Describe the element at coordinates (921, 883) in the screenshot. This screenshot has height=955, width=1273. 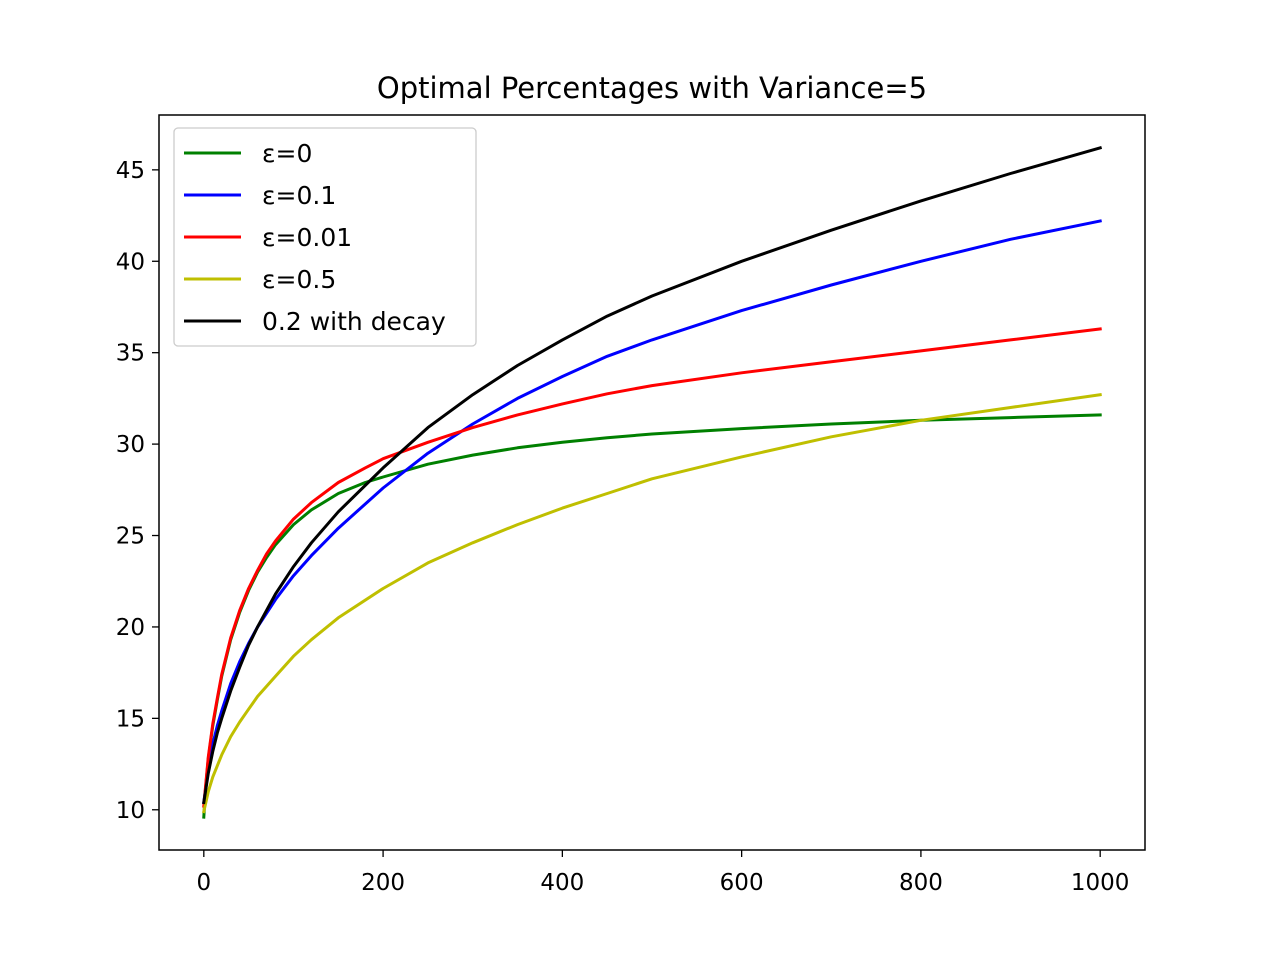
I see `x-tick-label: 800` at that location.